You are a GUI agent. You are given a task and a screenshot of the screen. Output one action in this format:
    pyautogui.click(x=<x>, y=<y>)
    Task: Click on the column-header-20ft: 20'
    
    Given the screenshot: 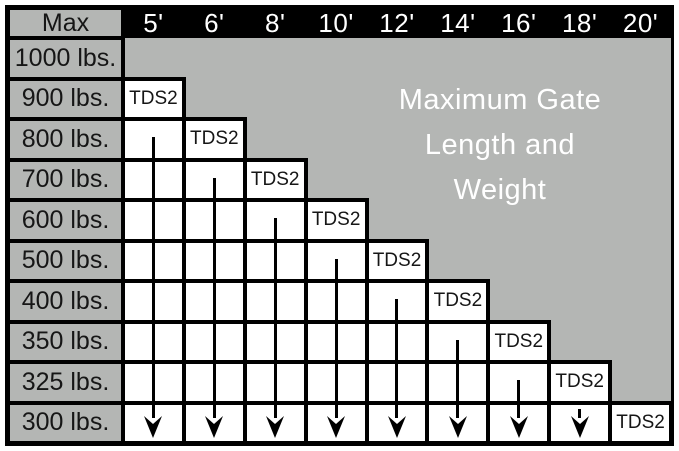 What is the action you would take?
    pyautogui.click(x=640, y=23)
    